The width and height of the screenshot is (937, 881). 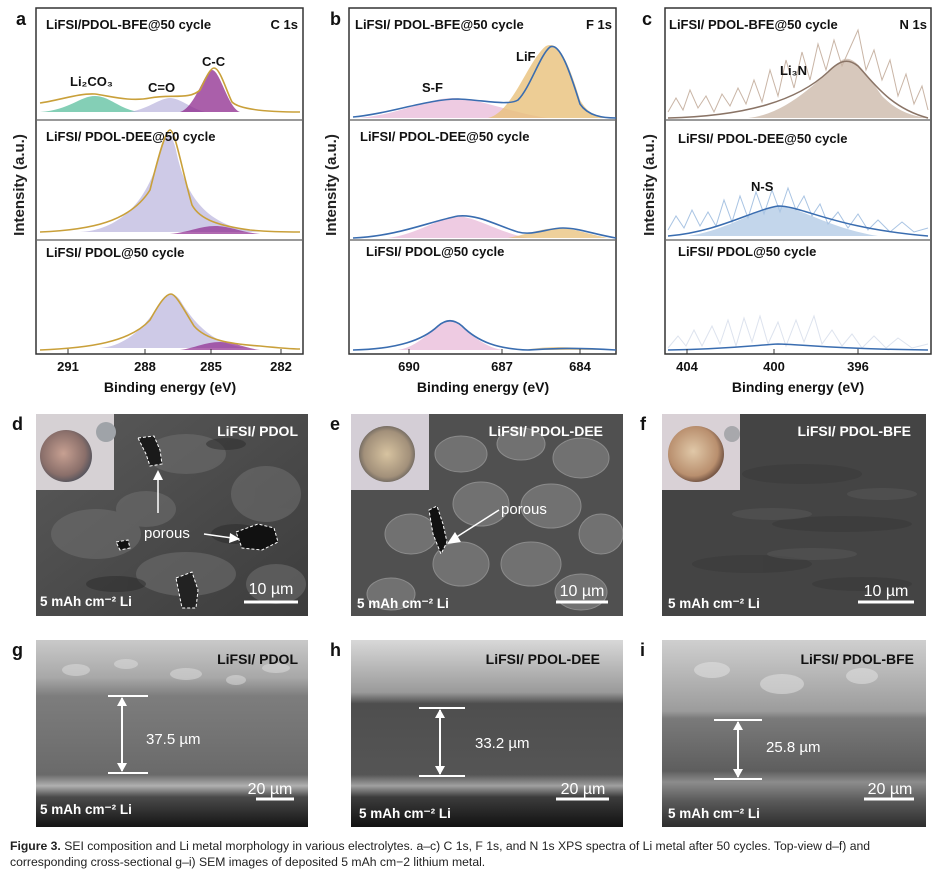 What do you see at coordinates (794, 515) in the screenshot?
I see `sem-image-f: LiFSI/ PDOL-BFE 5 mAh cm⁻² Li 10 µm` at bounding box center [794, 515].